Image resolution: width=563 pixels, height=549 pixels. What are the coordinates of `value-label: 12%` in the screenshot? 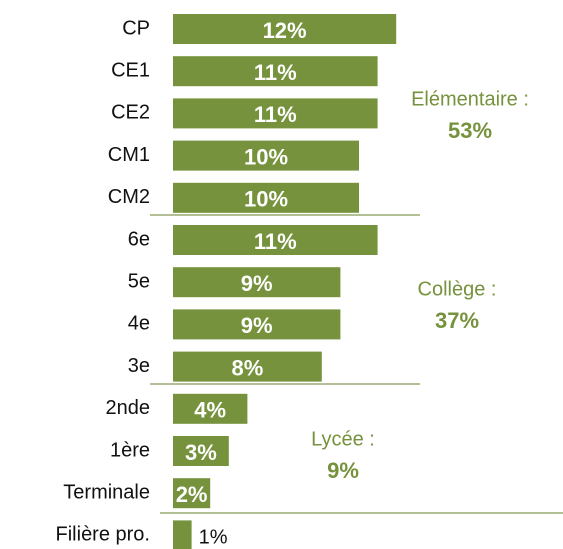 It's located at (285, 30).